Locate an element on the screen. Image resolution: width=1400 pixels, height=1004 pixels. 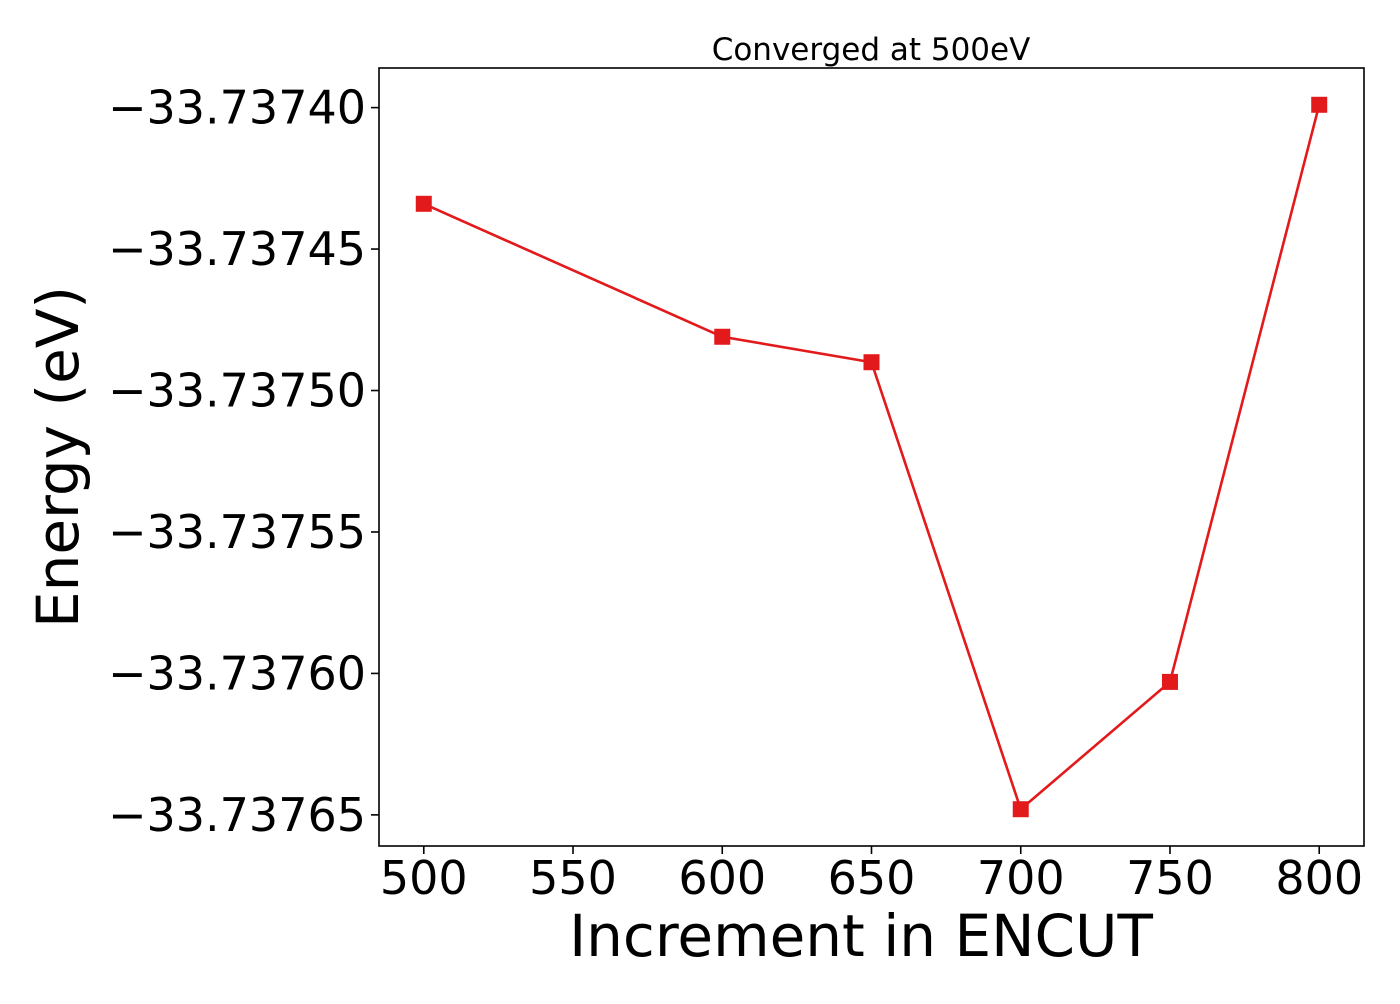
x-tick-label: 800 is located at coordinates (1319, 878).